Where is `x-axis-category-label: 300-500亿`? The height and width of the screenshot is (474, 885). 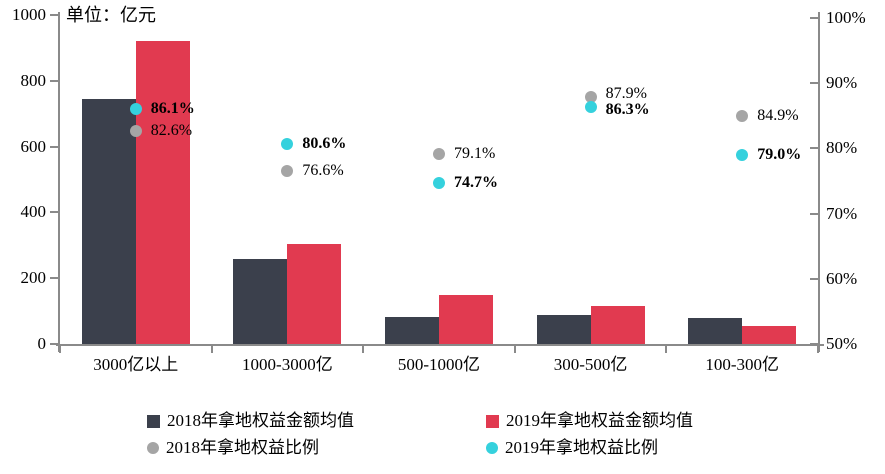
x-axis-category-label: 300-500亿 is located at coordinates (590, 364).